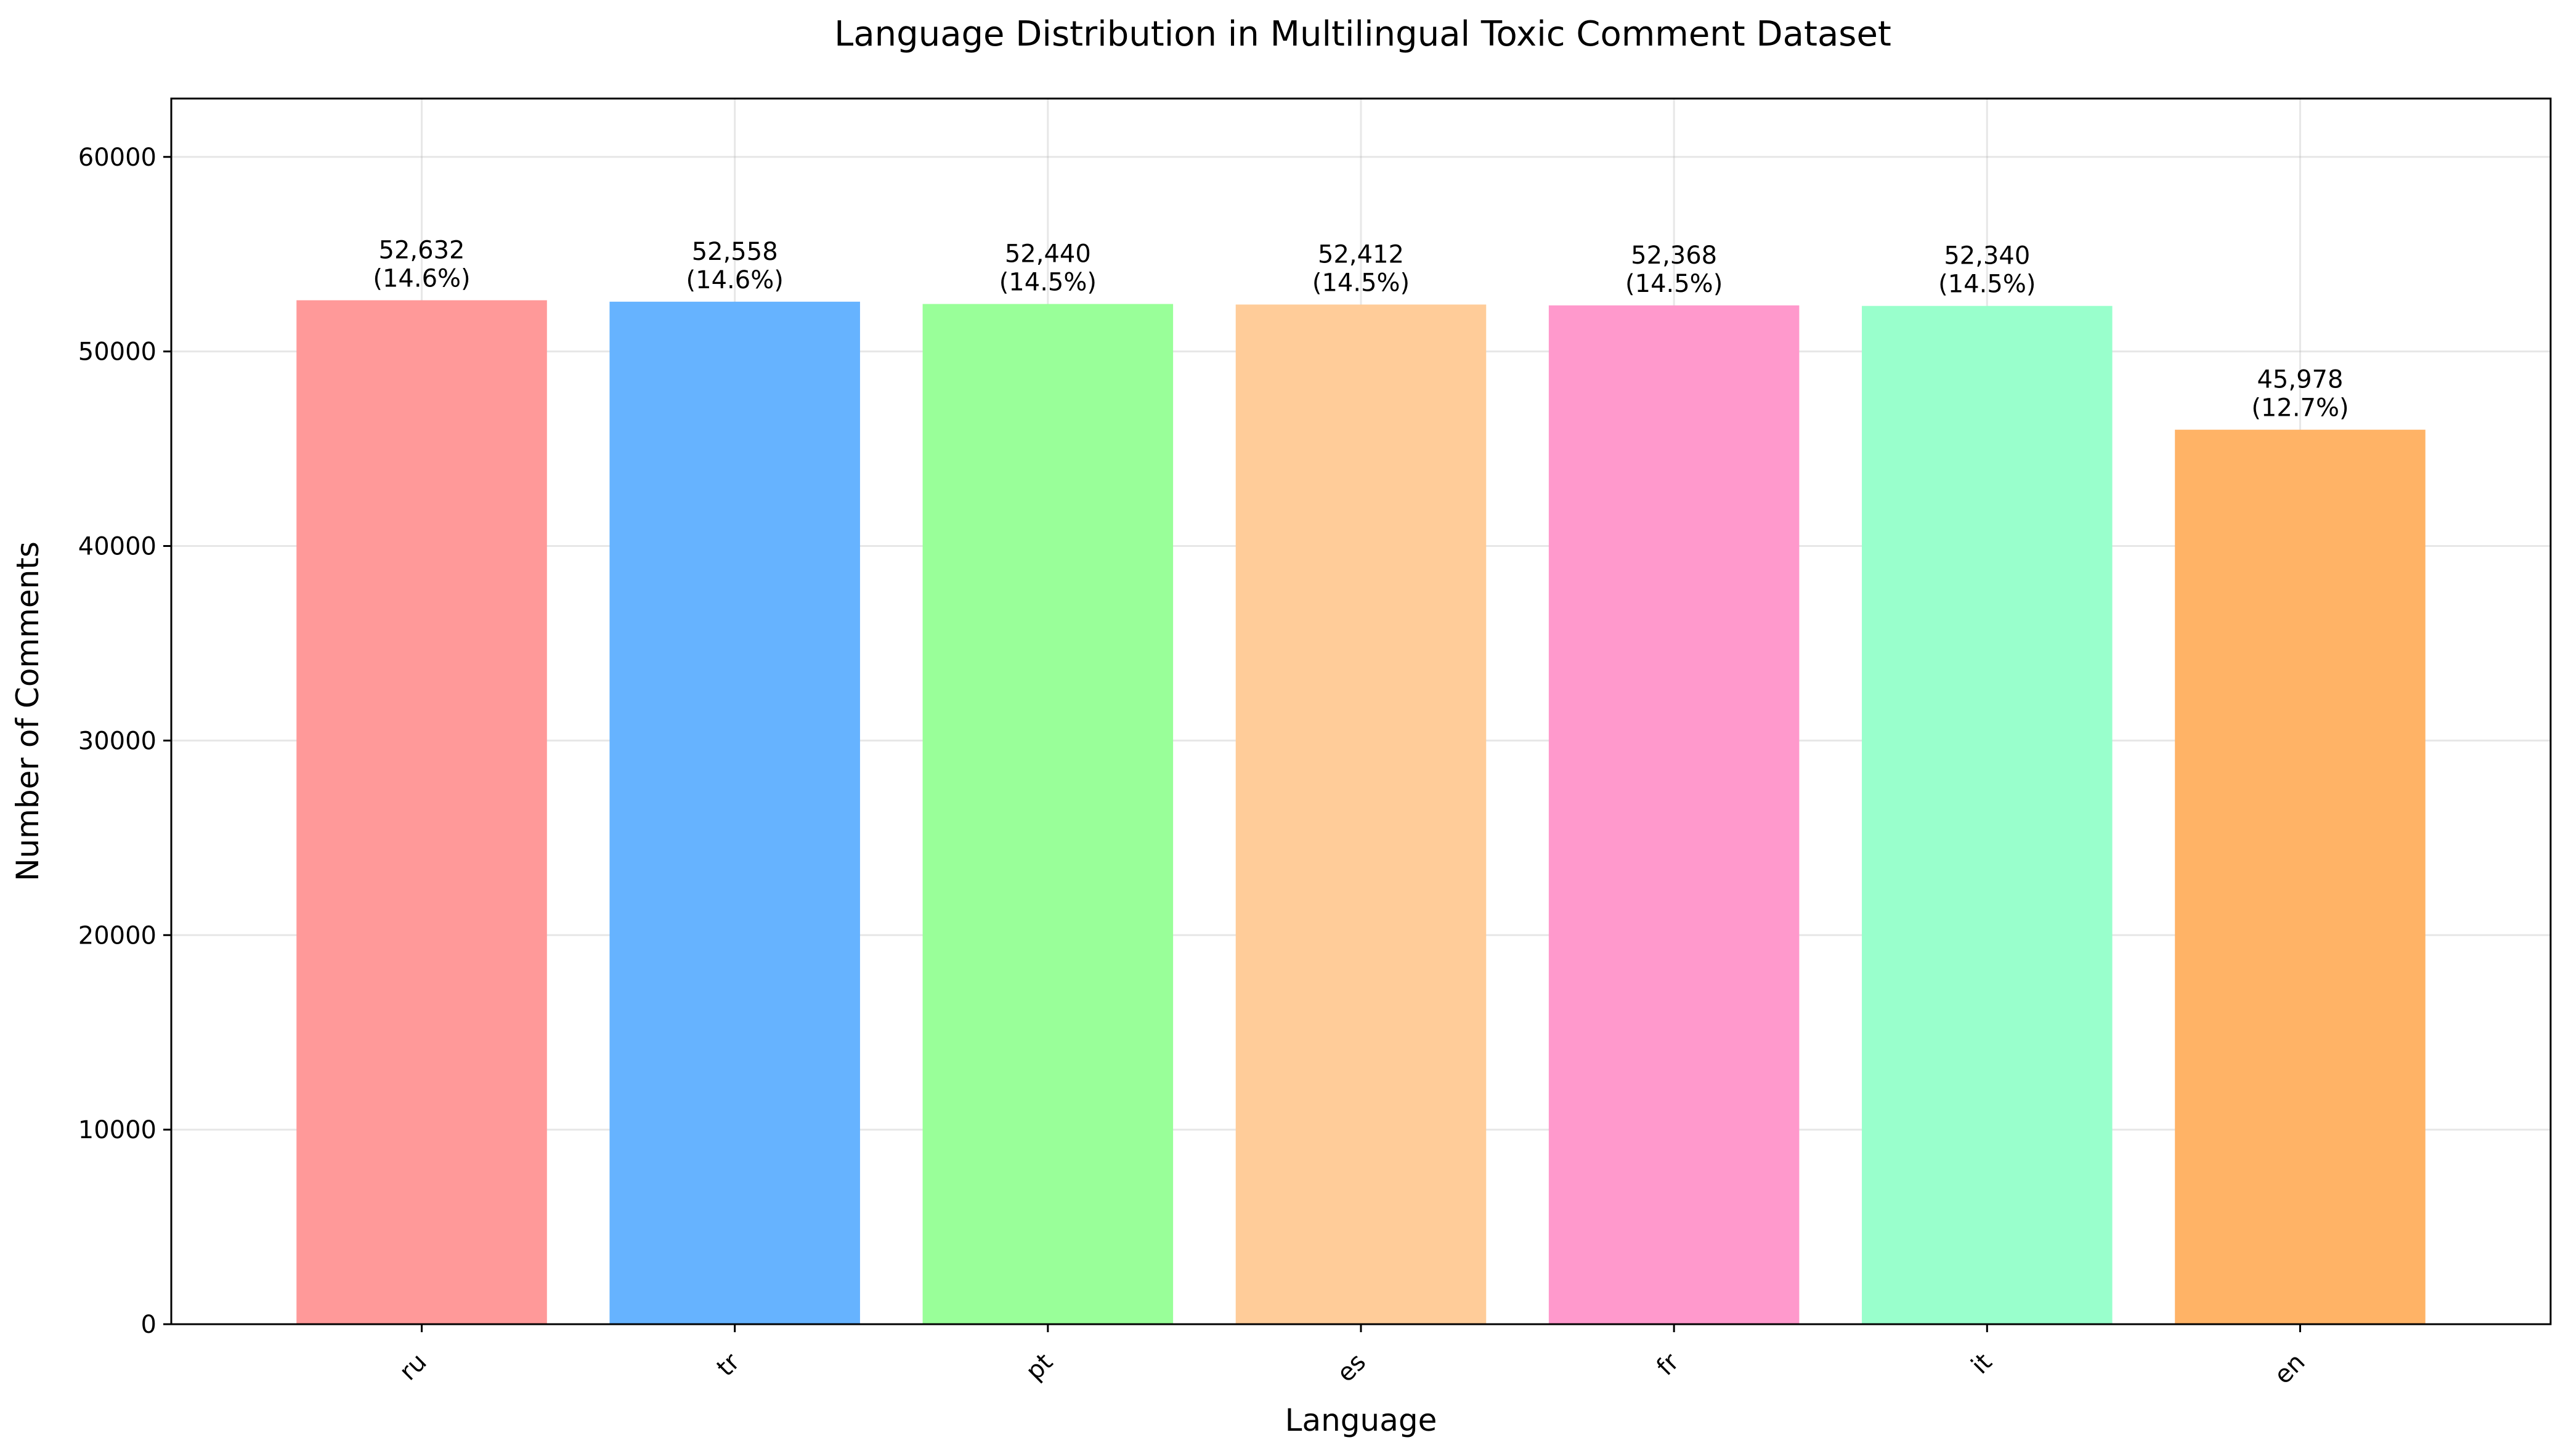  What do you see at coordinates (117, 936) in the screenshot?
I see `y-tick-label: 20000` at bounding box center [117, 936].